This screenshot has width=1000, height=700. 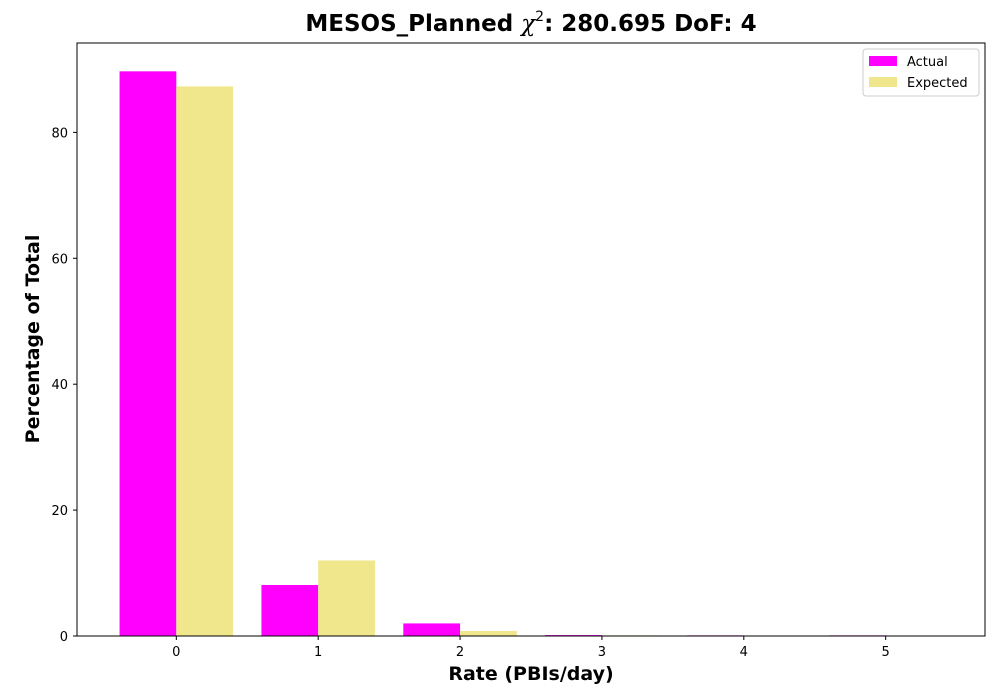 What do you see at coordinates (59, 133) in the screenshot?
I see `y-tick-label: 80` at bounding box center [59, 133].